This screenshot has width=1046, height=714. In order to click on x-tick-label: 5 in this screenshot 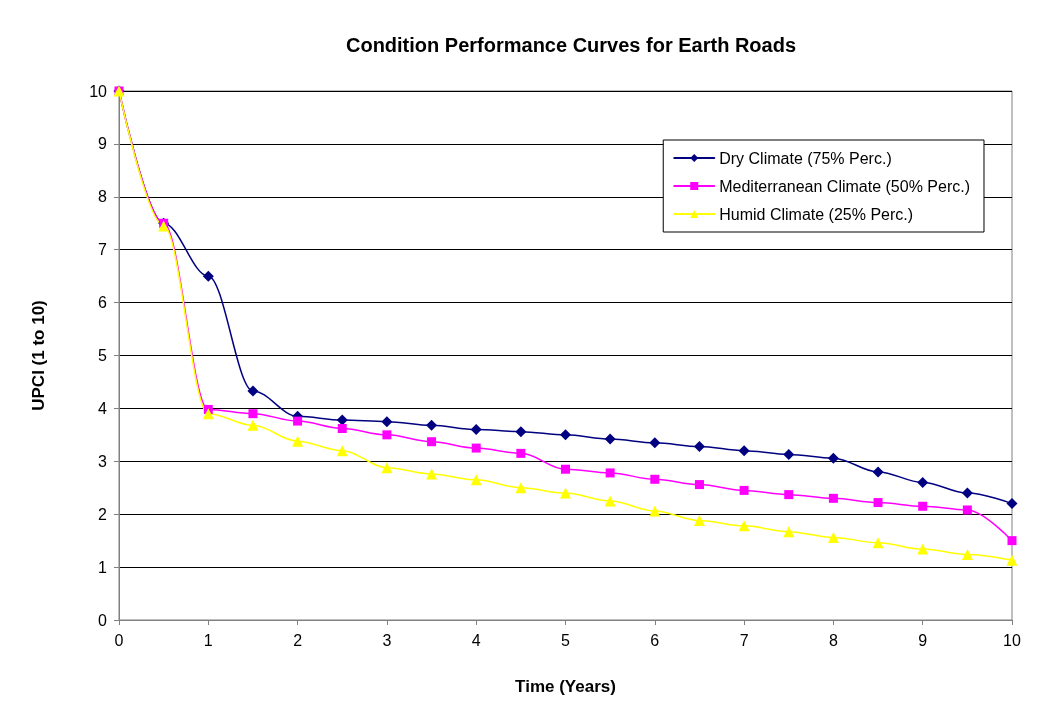, I will do `click(566, 640)`.